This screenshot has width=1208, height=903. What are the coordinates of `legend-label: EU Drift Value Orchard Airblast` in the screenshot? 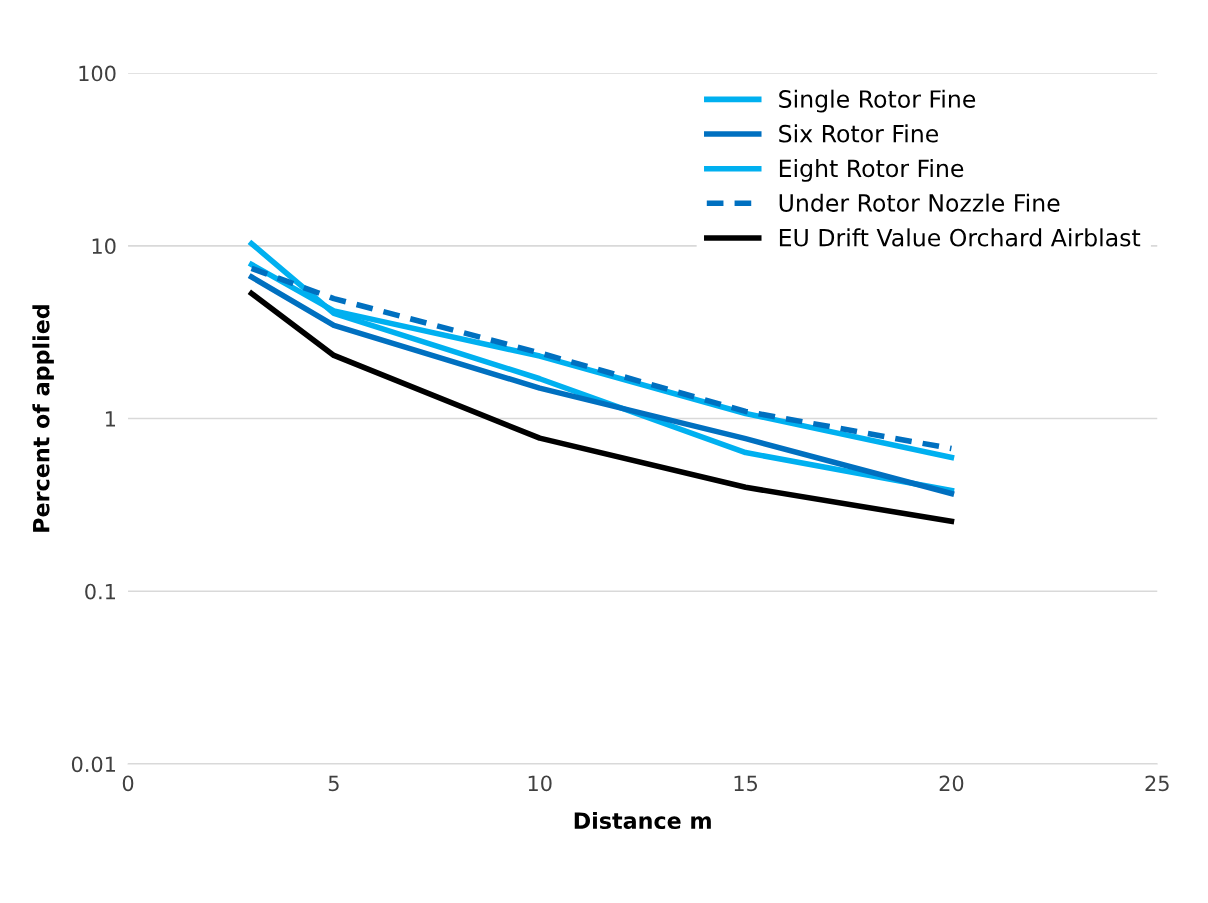 It's located at (960, 237).